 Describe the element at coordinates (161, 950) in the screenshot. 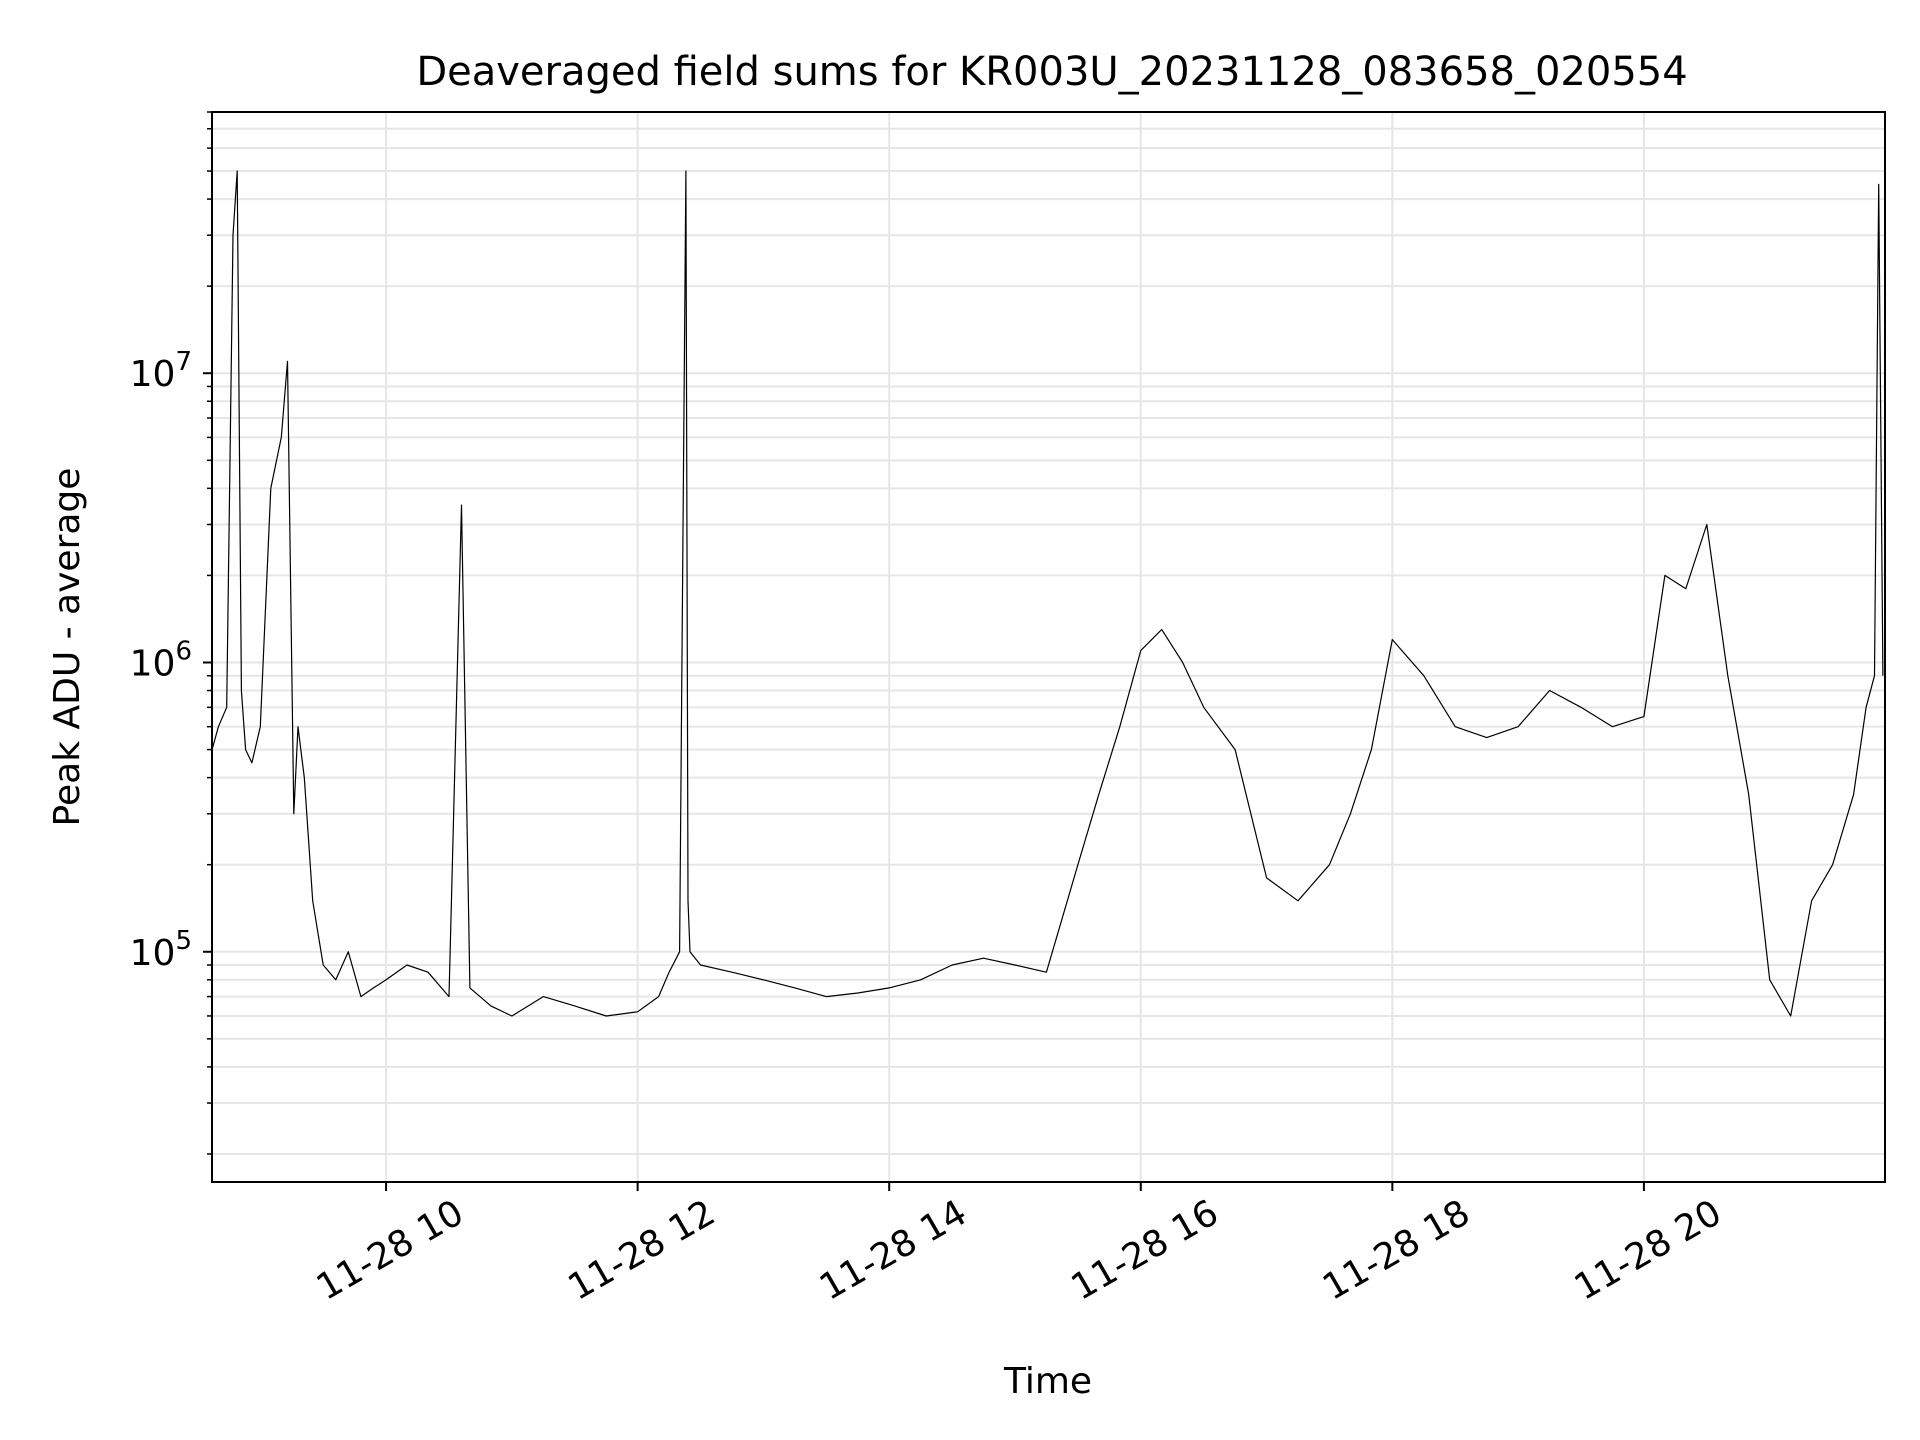

I see `y-tick-label: 10⁵` at that location.